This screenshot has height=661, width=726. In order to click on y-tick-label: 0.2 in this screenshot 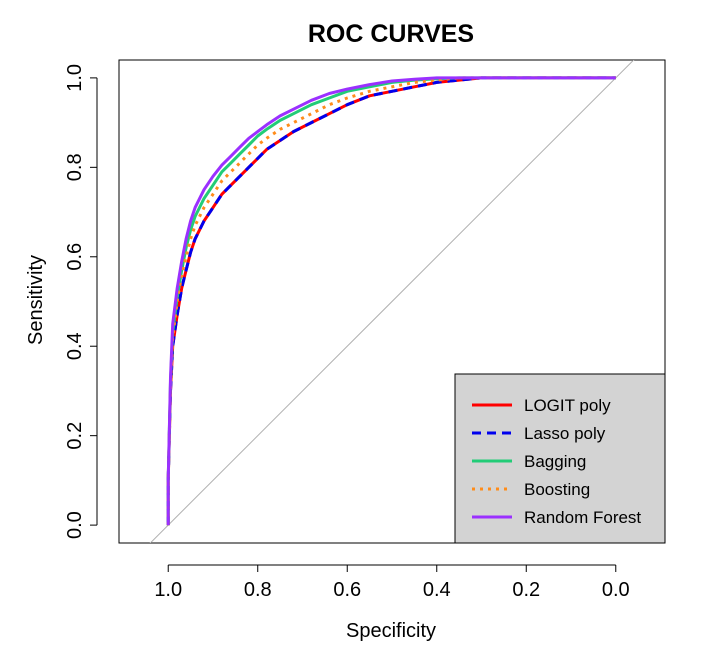, I will do `click(75, 436)`.